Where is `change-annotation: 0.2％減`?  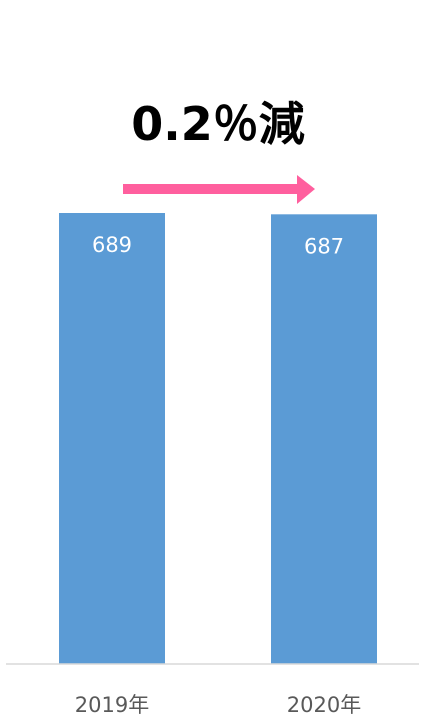 change-annotation: 0.2％減 is located at coordinates (218, 124).